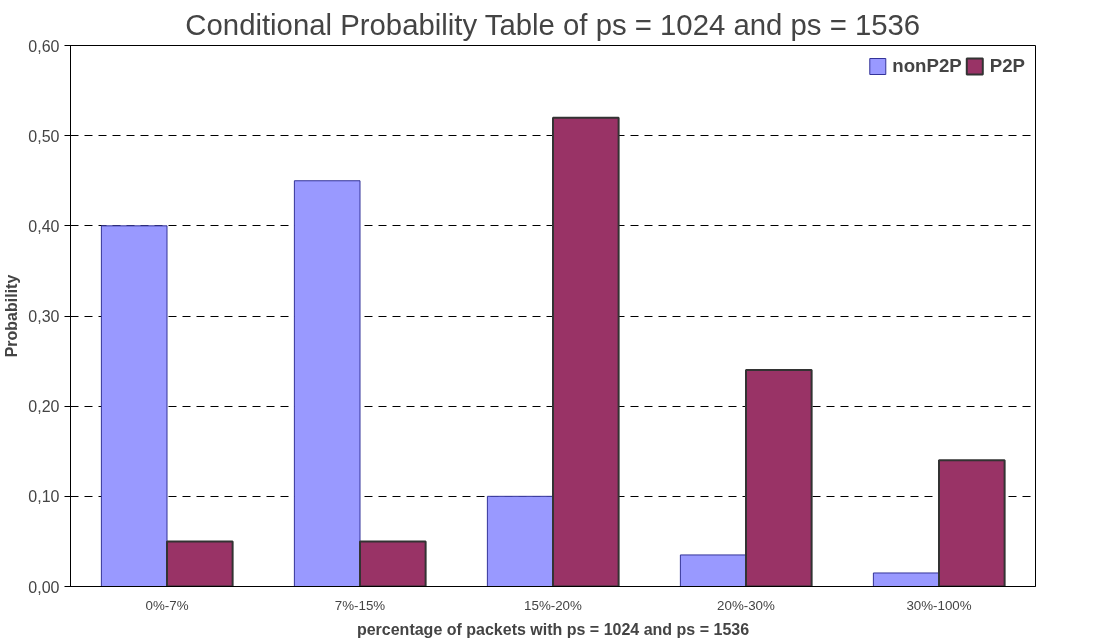 The image size is (1099, 643). What do you see at coordinates (44, 46) in the screenshot?
I see `y-tick-label: 0,60` at bounding box center [44, 46].